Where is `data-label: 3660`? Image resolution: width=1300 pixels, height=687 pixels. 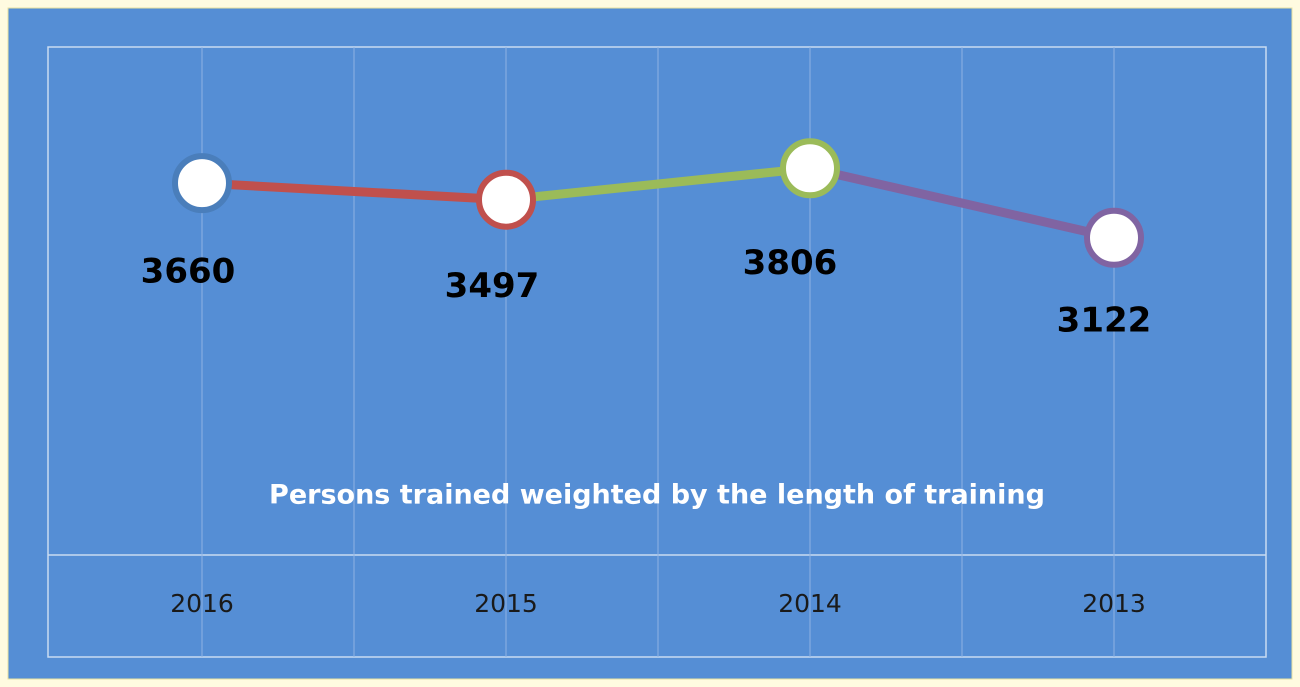
data-label: 3660 is located at coordinates (188, 272).